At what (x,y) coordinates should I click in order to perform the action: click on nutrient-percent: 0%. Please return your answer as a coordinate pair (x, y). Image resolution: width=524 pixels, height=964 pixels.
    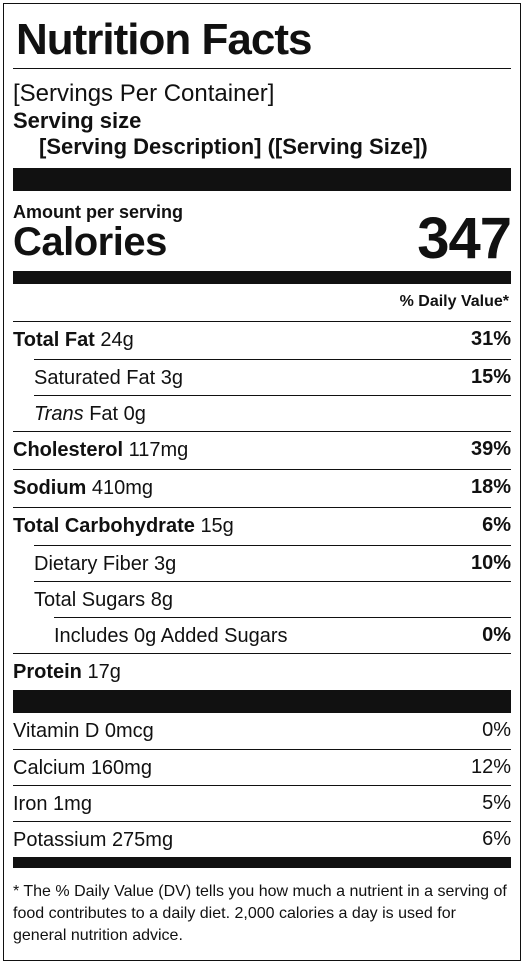
    Looking at the image, I should click on (496, 635).